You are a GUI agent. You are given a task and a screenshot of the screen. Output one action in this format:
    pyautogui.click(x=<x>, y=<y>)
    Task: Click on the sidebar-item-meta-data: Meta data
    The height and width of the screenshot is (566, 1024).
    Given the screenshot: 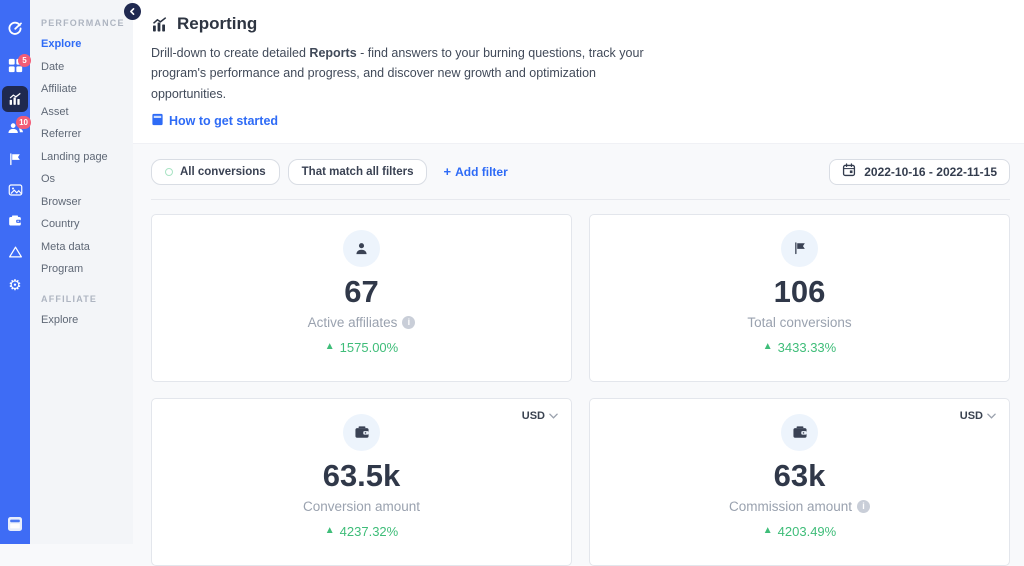 What is the action you would take?
    pyautogui.click(x=87, y=247)
    